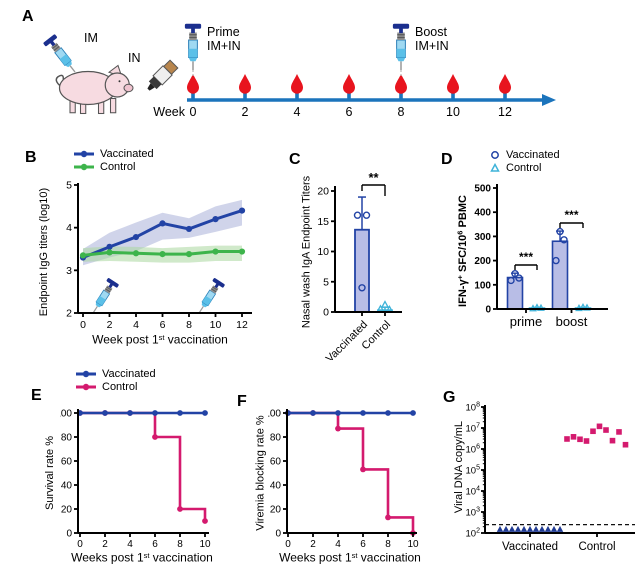 Image resolution: width=640 pixels, height=575 pixels. I want to click on panel-d-plot: *** *** 0 100 200 300 400 500 prime boost, so click(541, 256).